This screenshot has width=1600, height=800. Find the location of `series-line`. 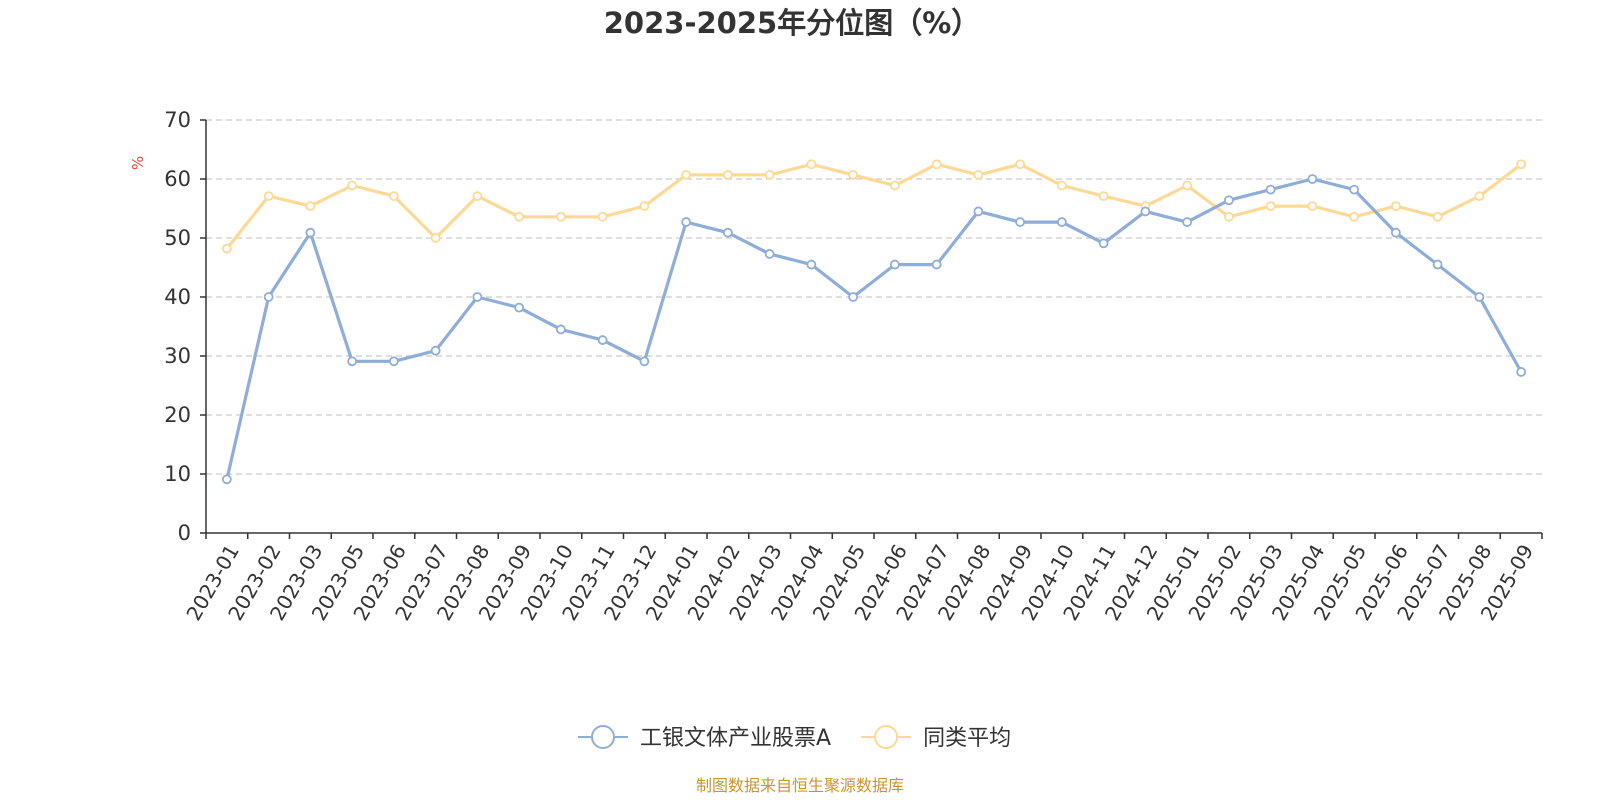

series-line is located at coordinates (874, 206).